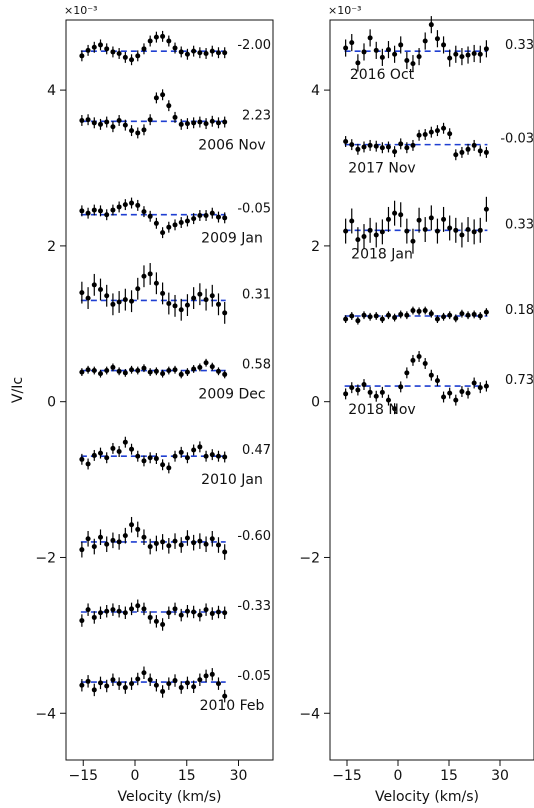 This screenshot has width=534, height=808. I want to click on x-axis-label-left: Velocity (km/s), so click(169, 797).